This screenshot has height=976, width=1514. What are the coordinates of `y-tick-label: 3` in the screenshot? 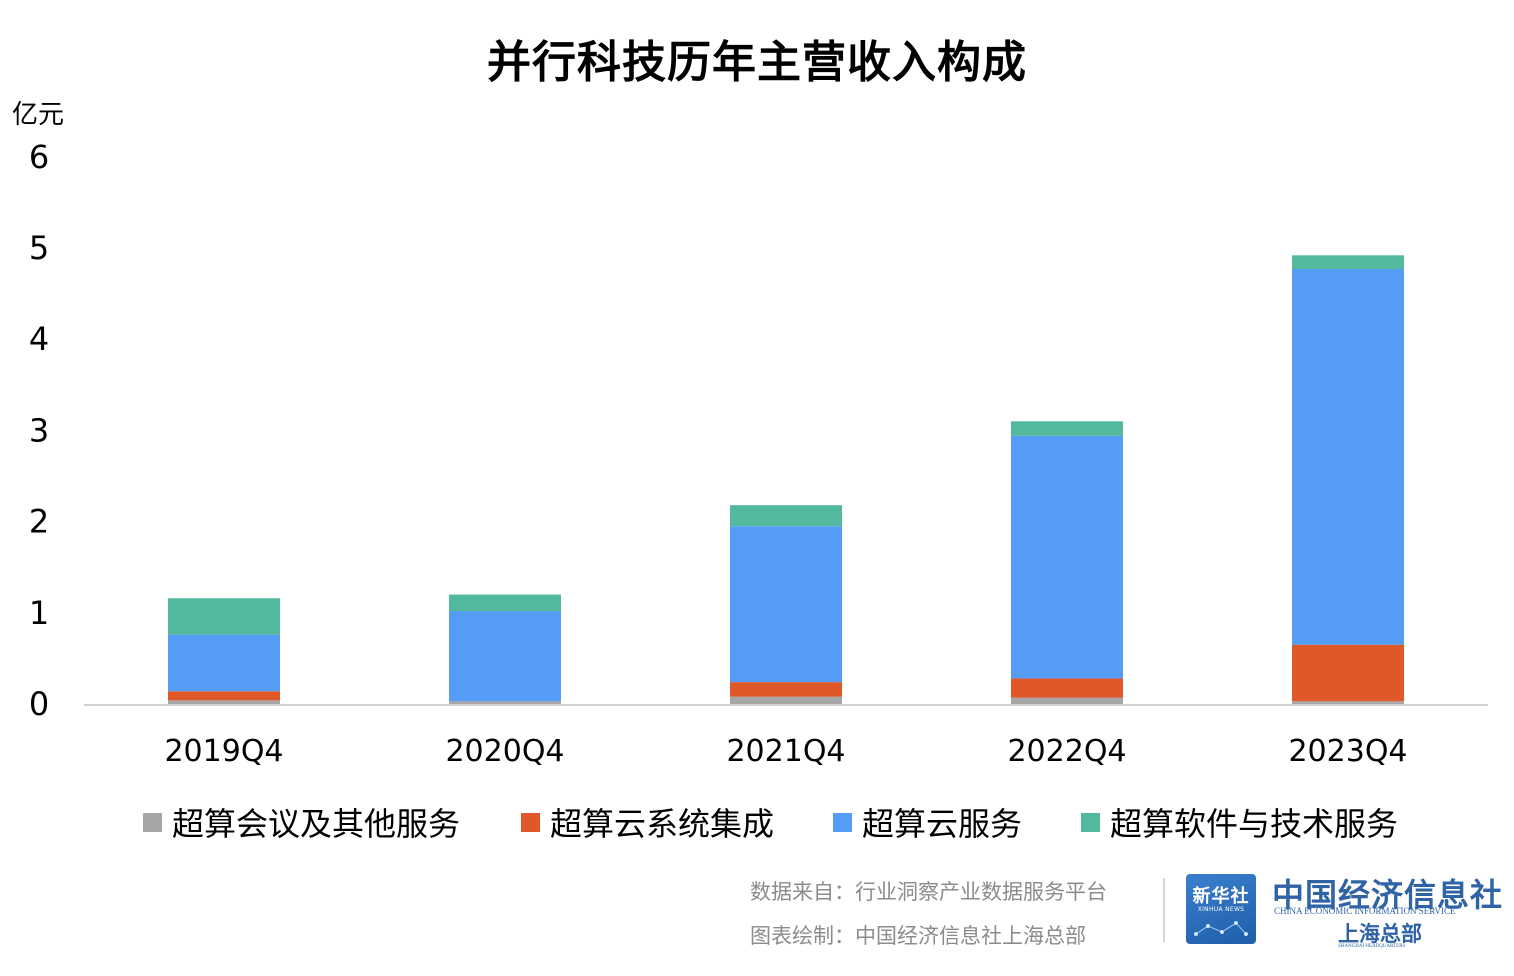 It's located at (39, 430).